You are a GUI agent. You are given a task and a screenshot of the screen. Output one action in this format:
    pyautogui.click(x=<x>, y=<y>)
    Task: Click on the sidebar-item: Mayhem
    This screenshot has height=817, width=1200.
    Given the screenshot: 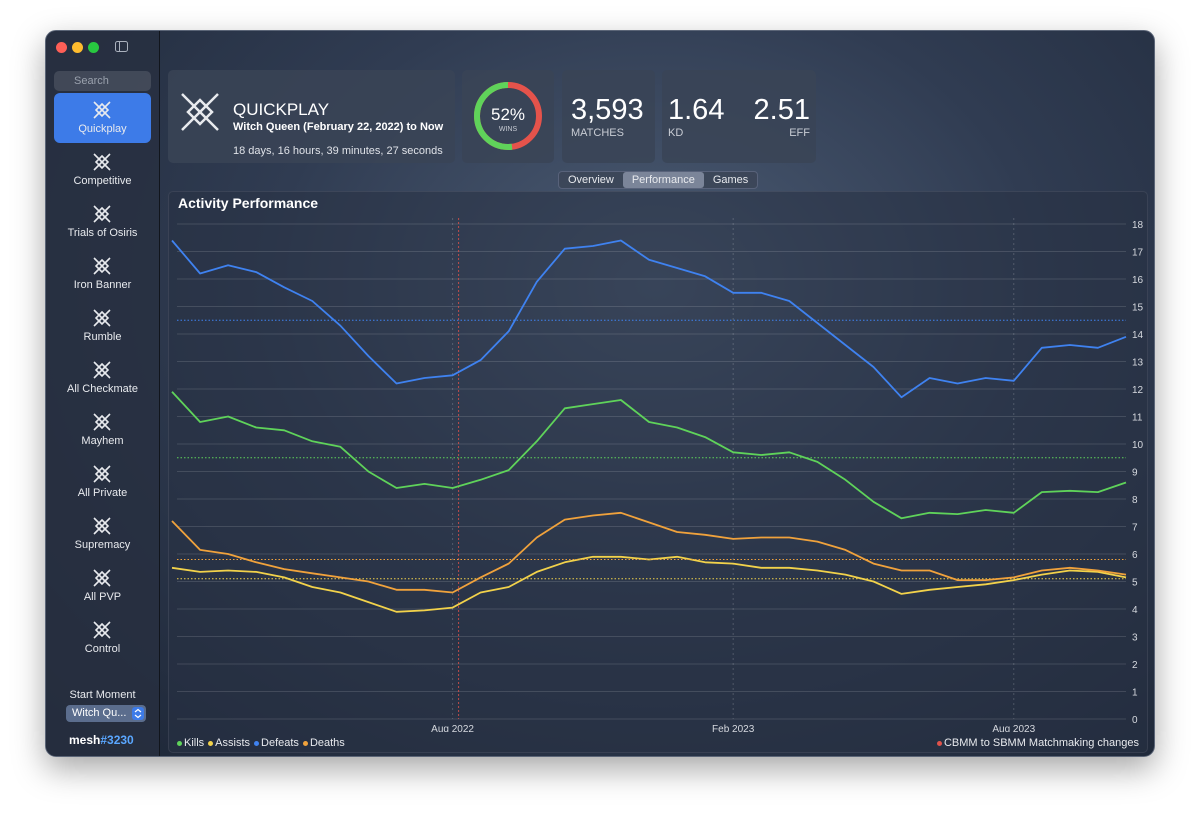 What is the action you would take?
    pyautogui.click(x=102, y=430)
    